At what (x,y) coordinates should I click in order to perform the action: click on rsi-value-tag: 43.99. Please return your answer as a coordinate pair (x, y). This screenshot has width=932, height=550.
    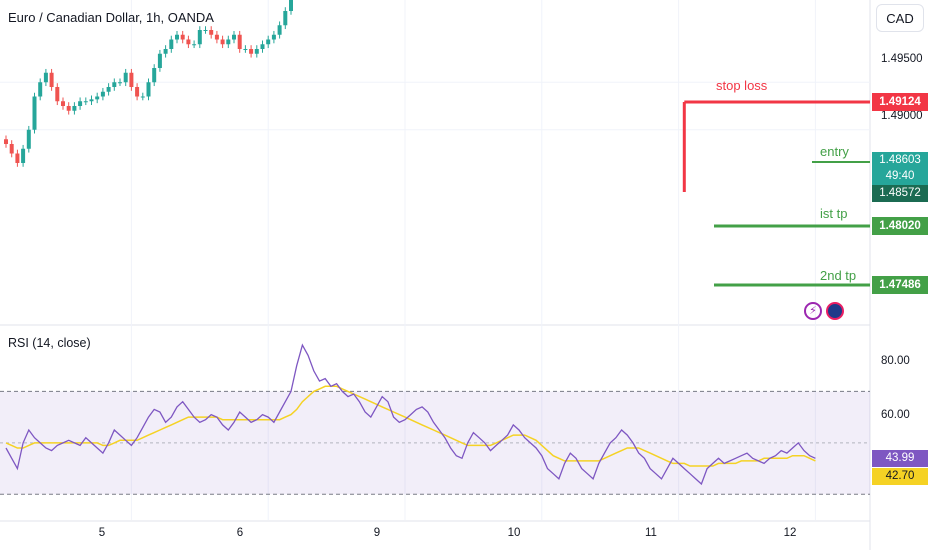
    Looking at the image, I should click on (900, 458).